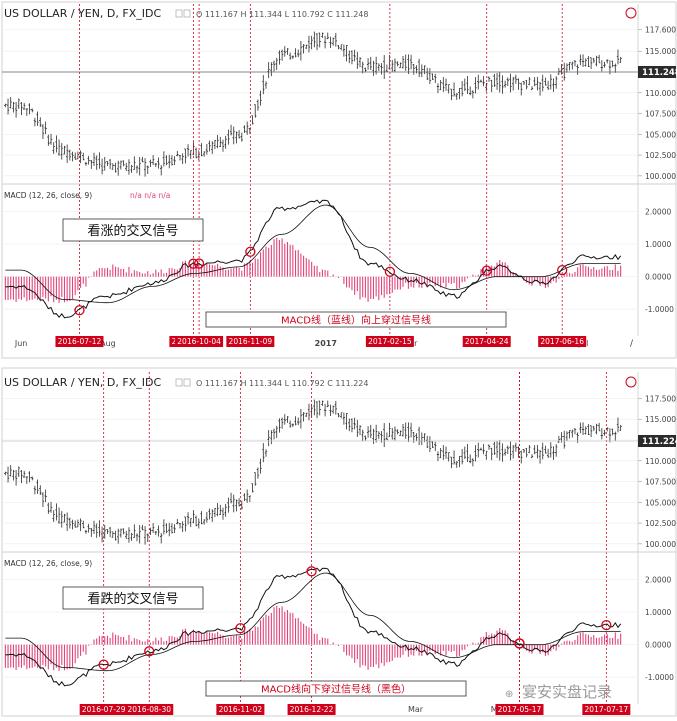 The image size is (677, 721). Describe the element at coordinates (660, 544) in the screenshot. I see `price-tick-label: 100.000` at that location.